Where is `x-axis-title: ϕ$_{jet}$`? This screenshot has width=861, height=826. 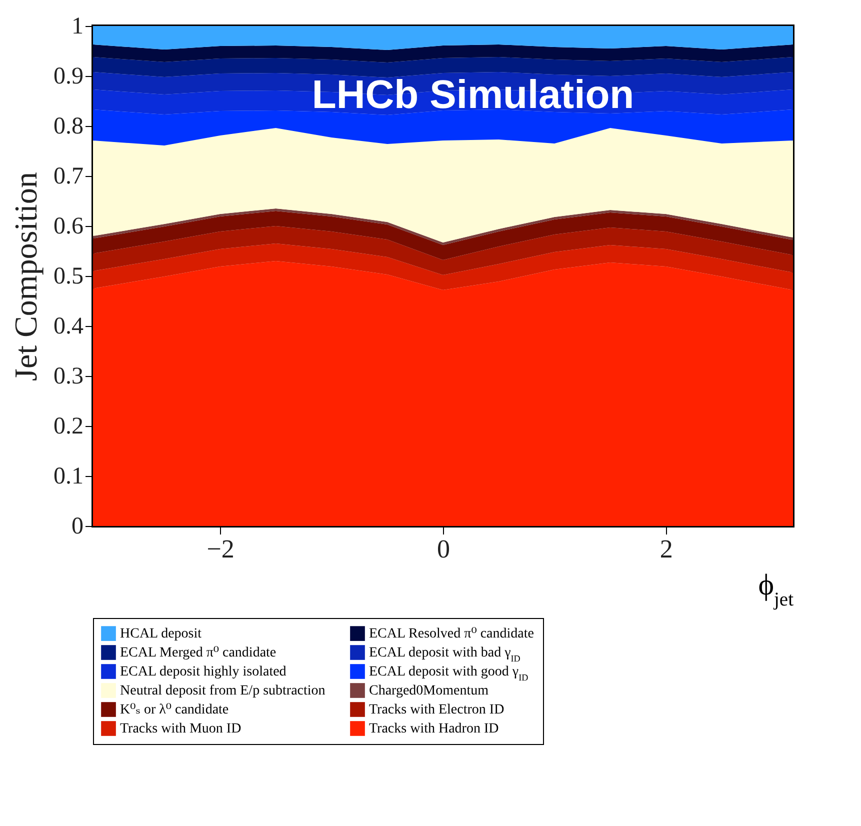 x-axis-title: ϕ$_{jet}$ is located at coordinates (776, 589).